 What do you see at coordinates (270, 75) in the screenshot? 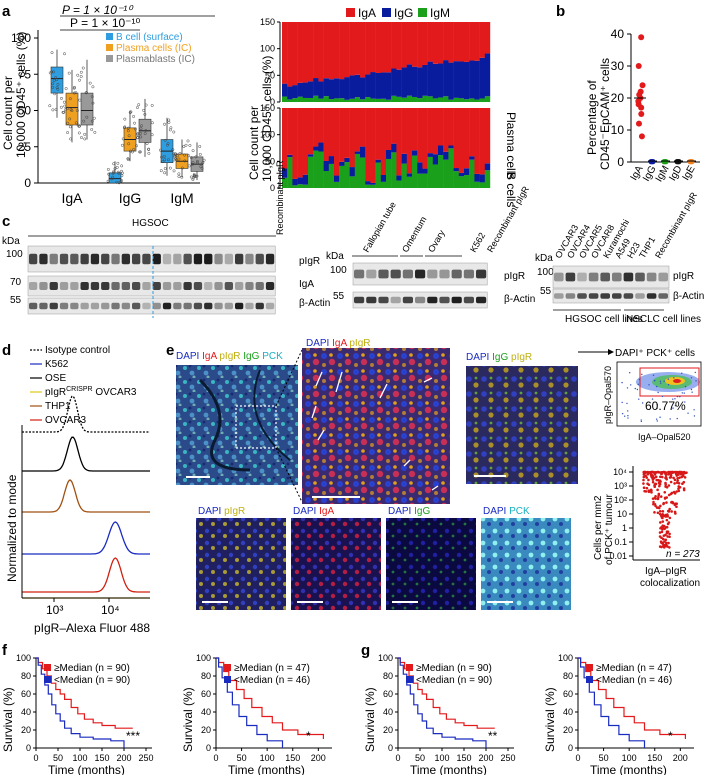
I see `stack-ytick: 50` at bounding box center [270, 75].